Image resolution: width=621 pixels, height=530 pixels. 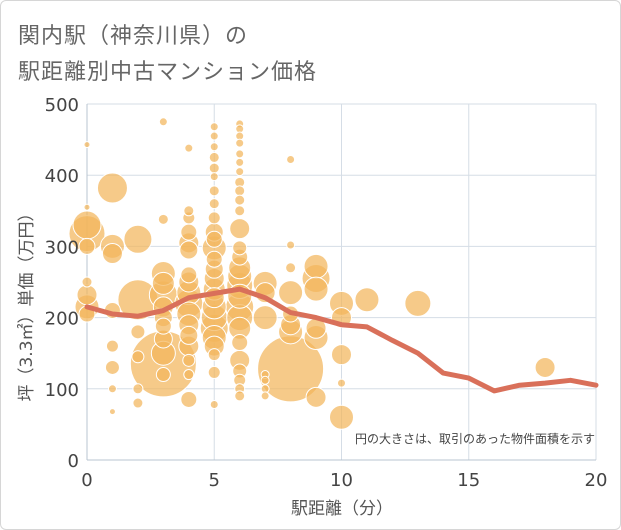 What do you see at coordinates (133, 36) in the screenshot?
I see `chart-title-line1: 関内駅（神奈川県）の` at bounding box center [133, 36].